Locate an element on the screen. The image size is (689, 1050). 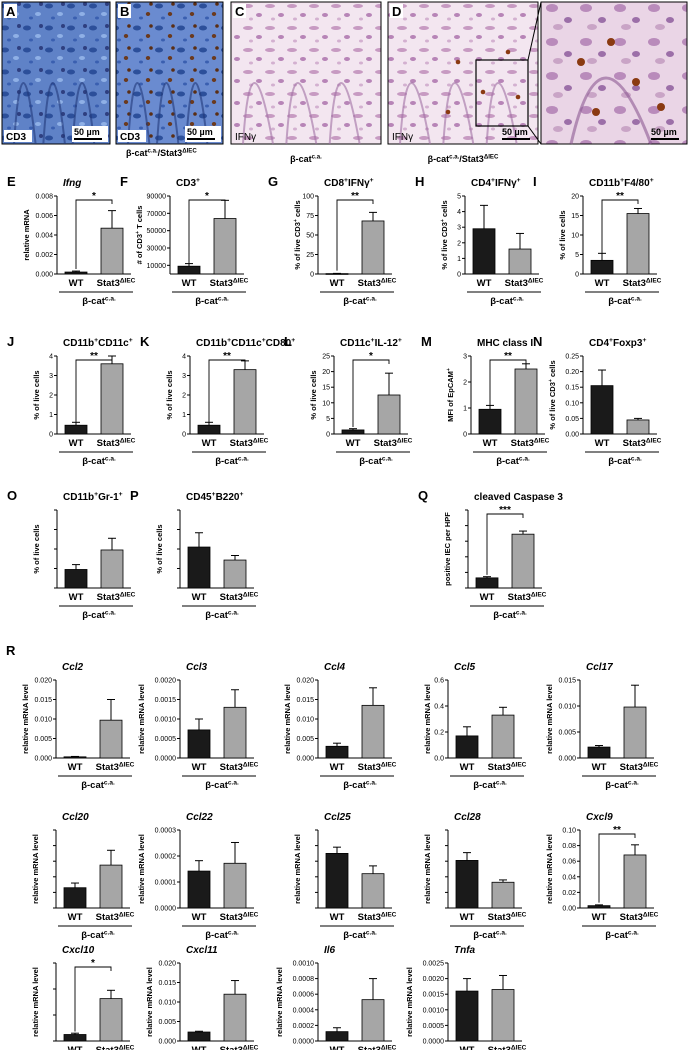
y-tick-label: 15 is located at coordinates (575, 216).